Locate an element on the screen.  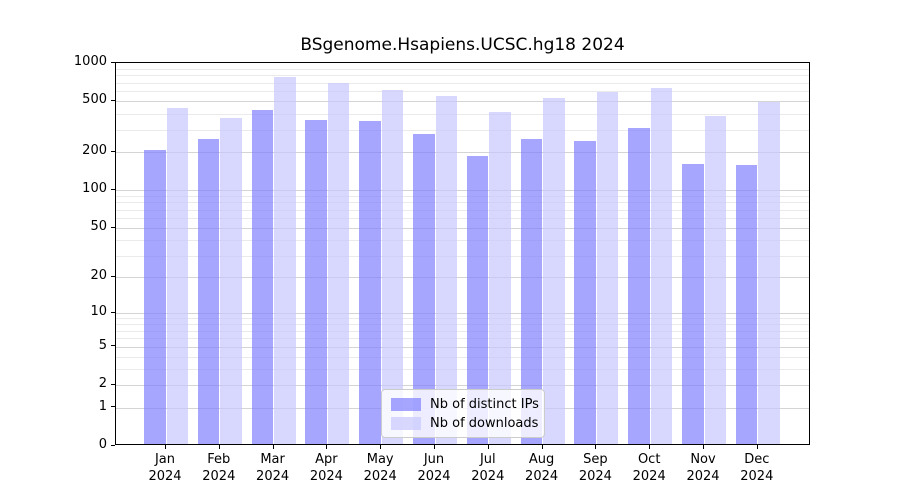
x-axis-tick-label: Oct 2024 is located at coordinates (649, 468).